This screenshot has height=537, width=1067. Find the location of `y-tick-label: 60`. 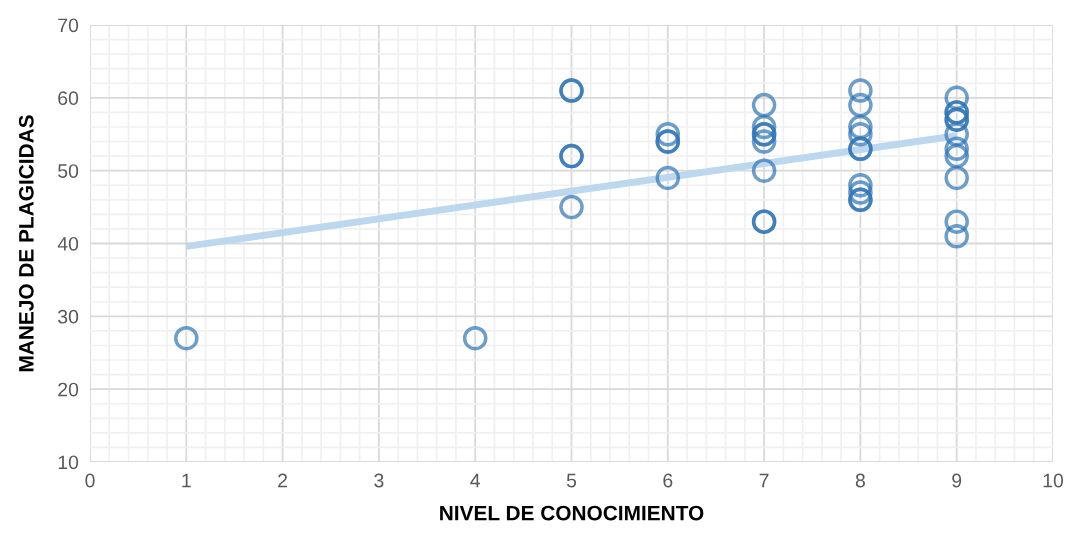

y-tick-label: 60 is located at coordinates (68, 98).